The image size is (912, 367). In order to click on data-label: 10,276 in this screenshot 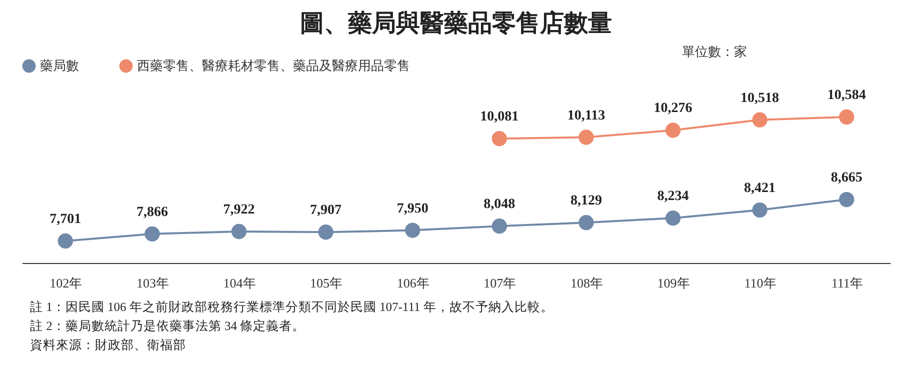, I will do `click(673, 108)`.